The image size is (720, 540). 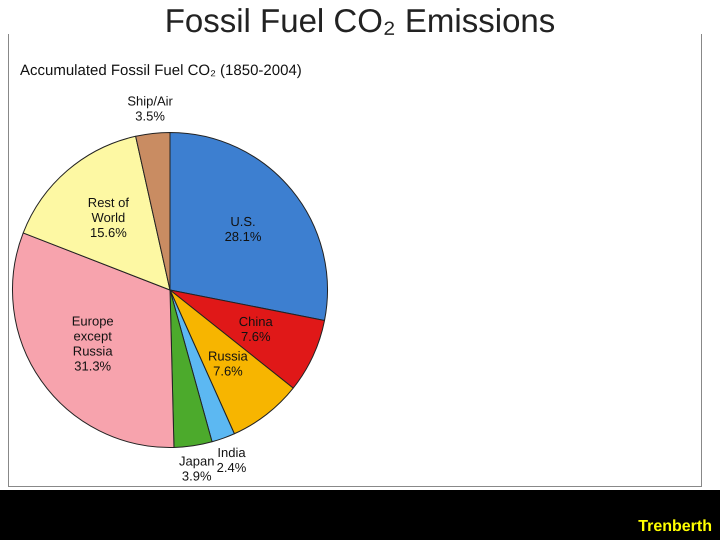 I want to click on slice-label: Ship/Air, so click(x=150, y=101).